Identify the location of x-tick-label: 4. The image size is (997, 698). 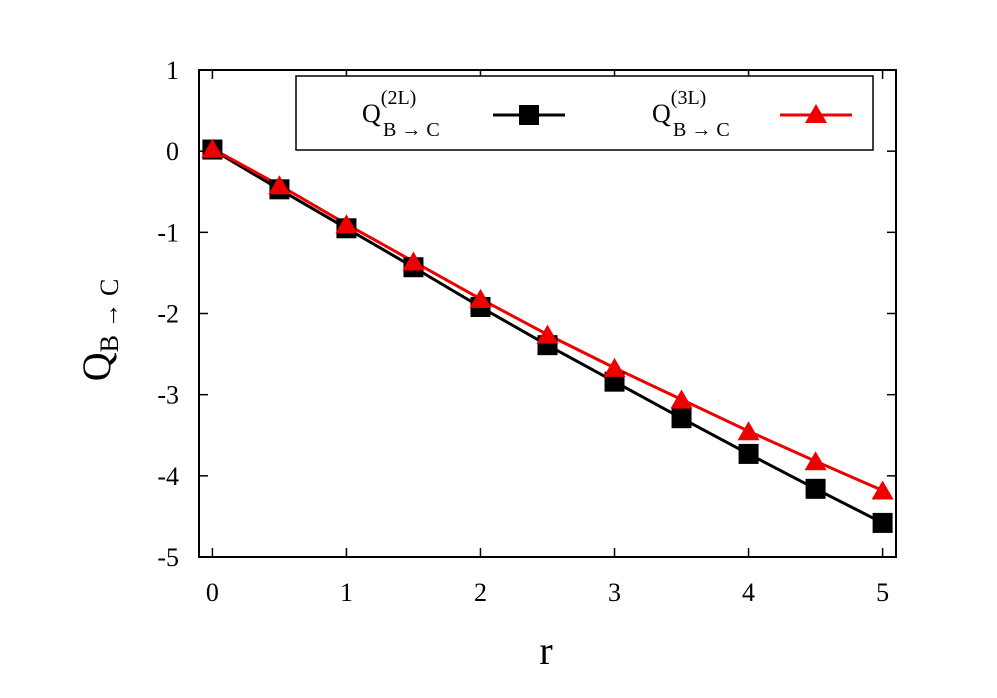
(748, 592).